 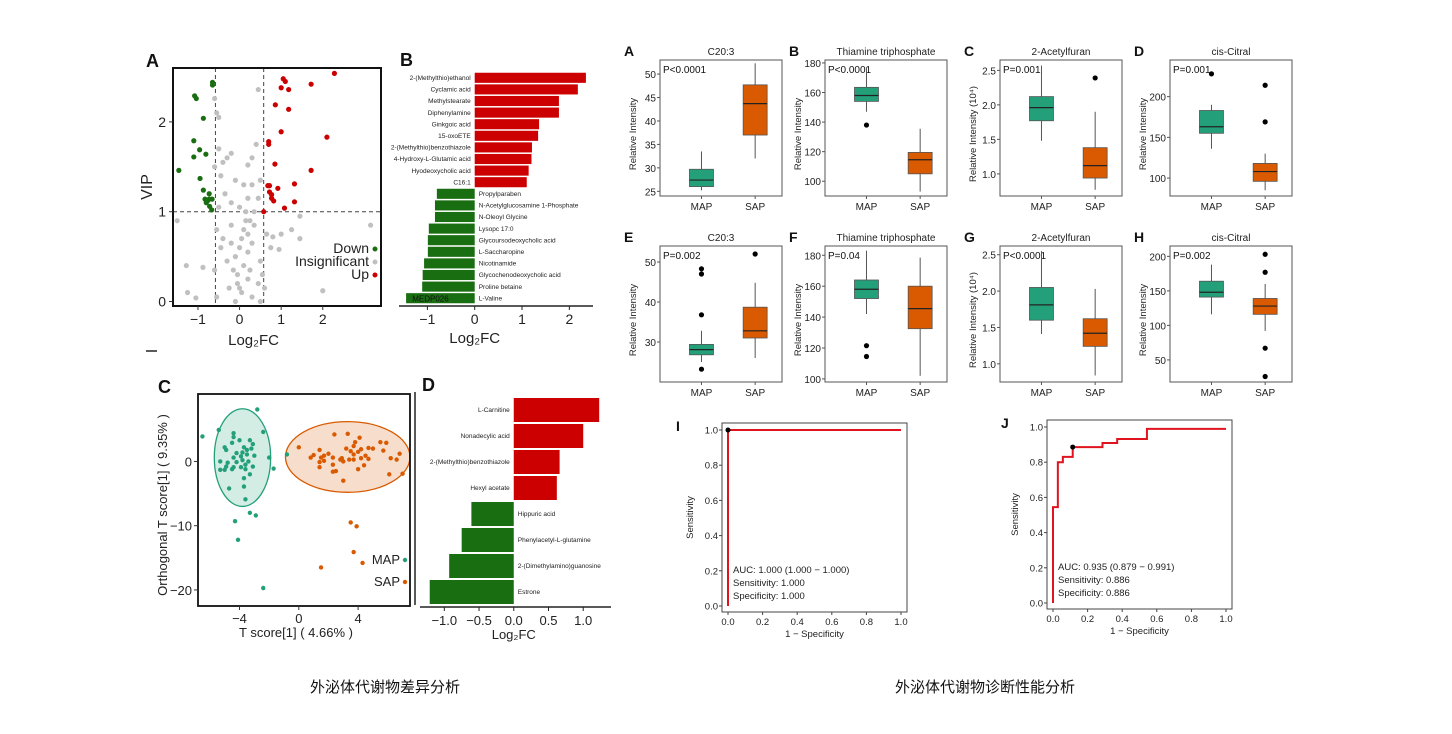 I want to click on x-tick-label: MAP, so click(x=1042, y=393).